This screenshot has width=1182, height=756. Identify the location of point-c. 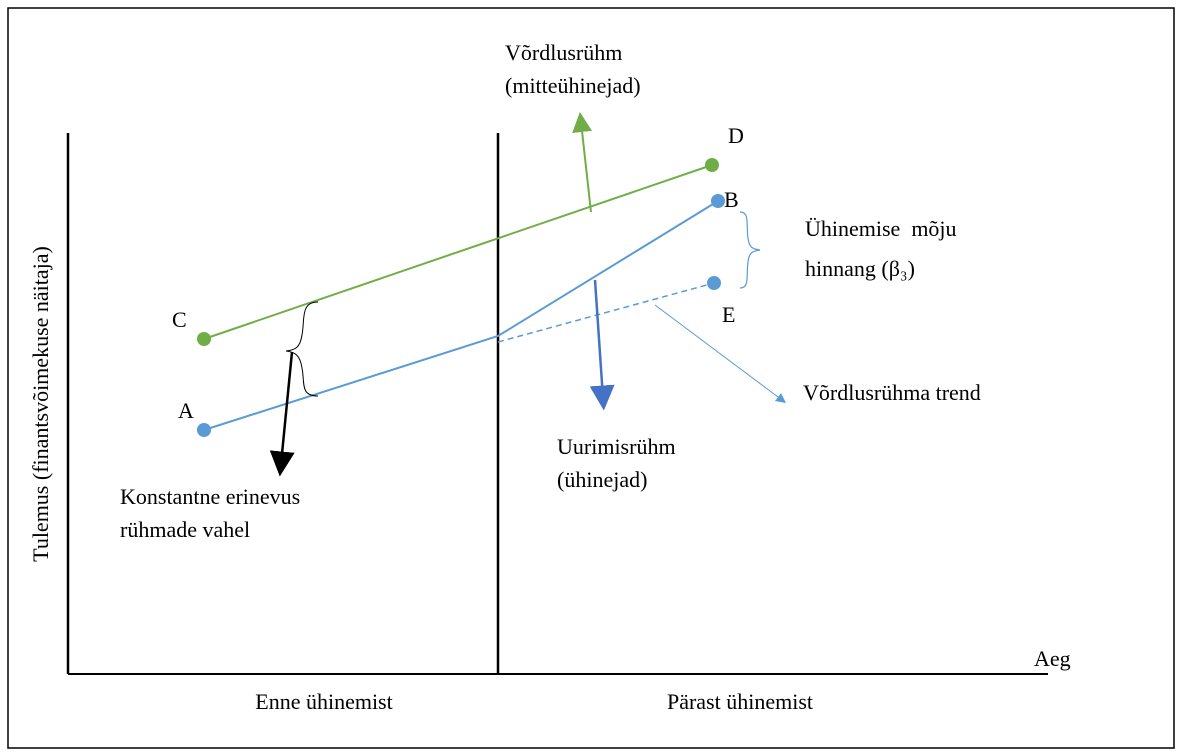
(204, 339).